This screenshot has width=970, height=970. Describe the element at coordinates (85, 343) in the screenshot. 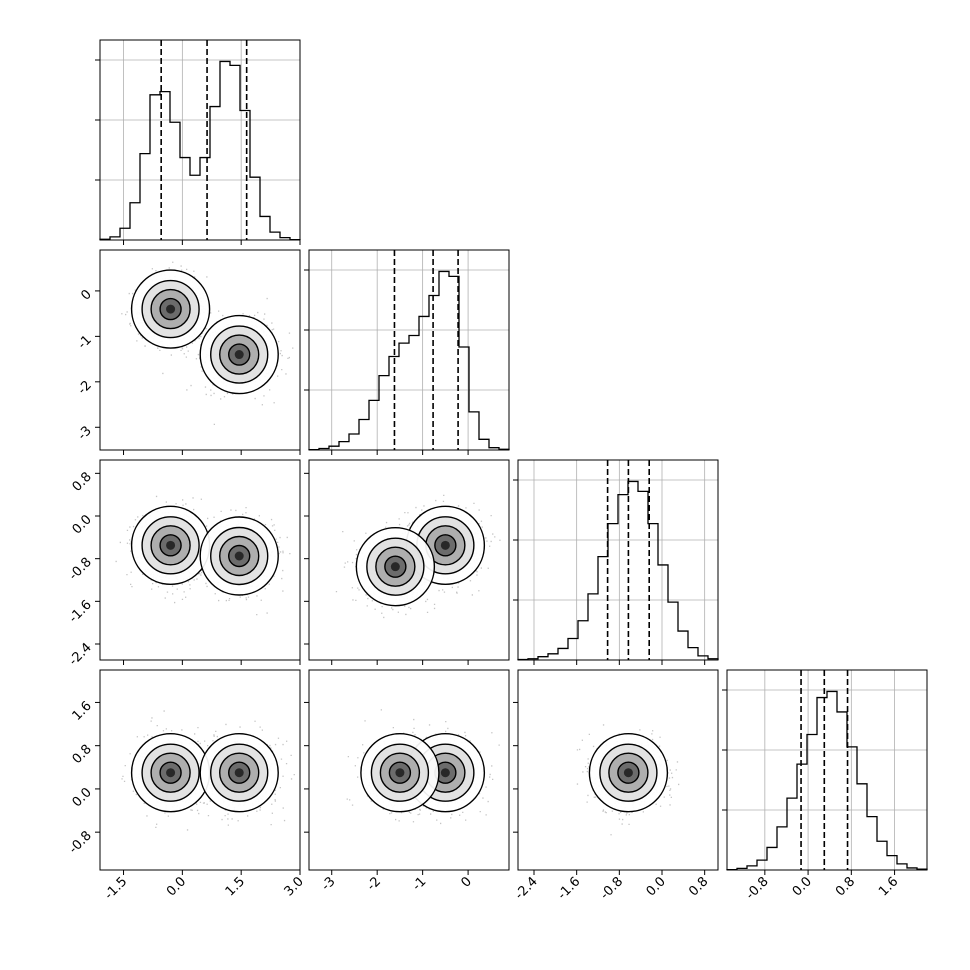

I see `y-tick-label: -1` at that location.